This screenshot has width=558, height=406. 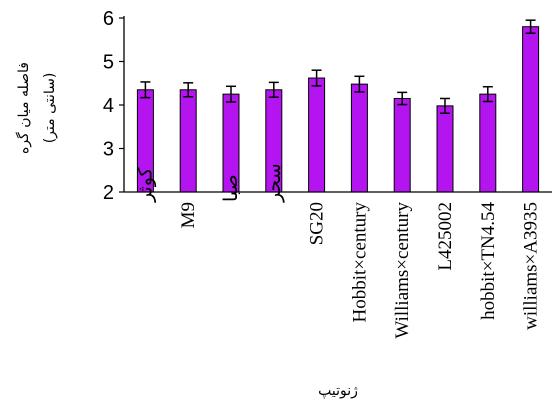 I want to click on x-category-label: SG20, so click(x=317, y=223).